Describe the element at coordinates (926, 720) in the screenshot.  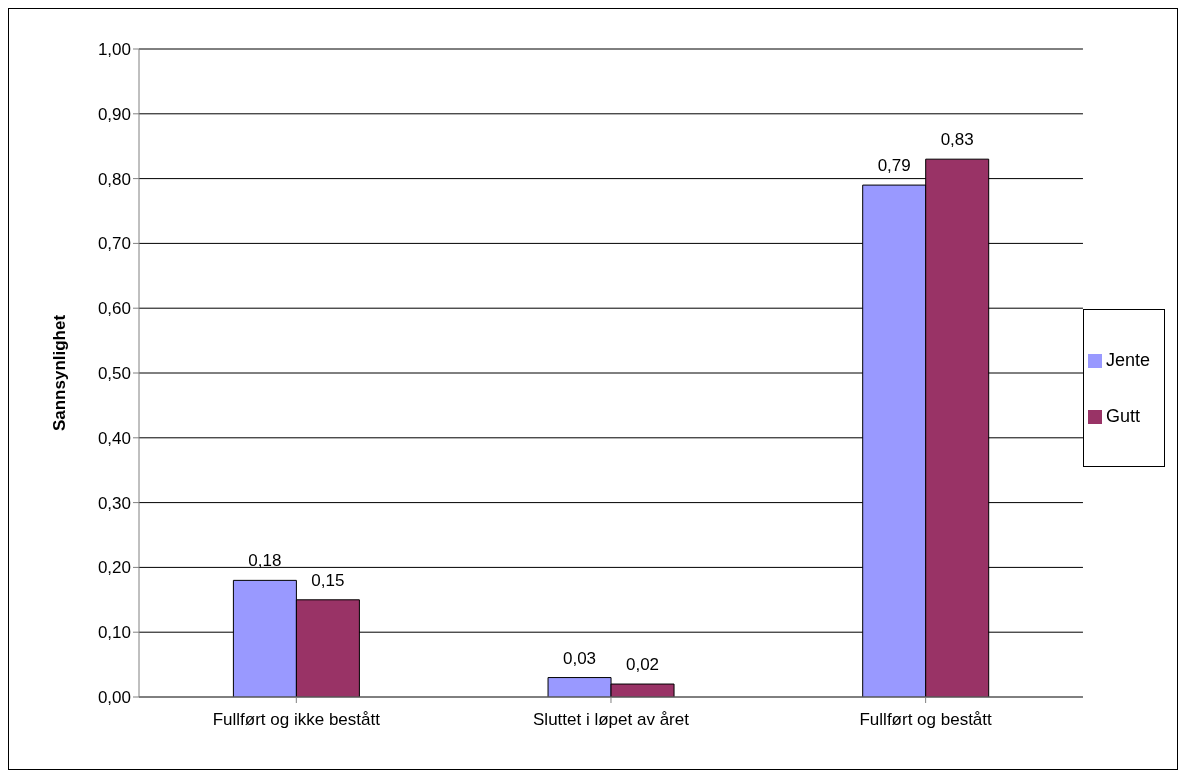
I see `x-tick-label: Fullført og bestått` at that location.